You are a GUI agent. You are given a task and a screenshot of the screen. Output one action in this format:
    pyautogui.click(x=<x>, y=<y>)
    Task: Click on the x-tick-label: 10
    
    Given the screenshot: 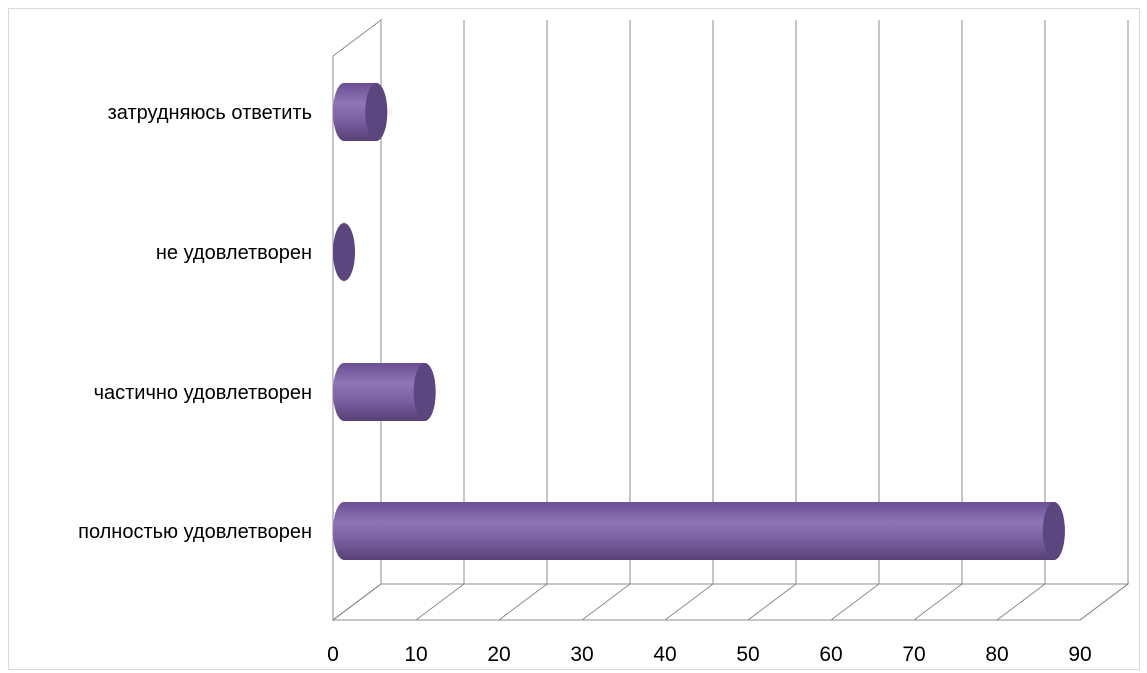 What is the action you would take?
    pyautogui.click(x=415, y=654)
    